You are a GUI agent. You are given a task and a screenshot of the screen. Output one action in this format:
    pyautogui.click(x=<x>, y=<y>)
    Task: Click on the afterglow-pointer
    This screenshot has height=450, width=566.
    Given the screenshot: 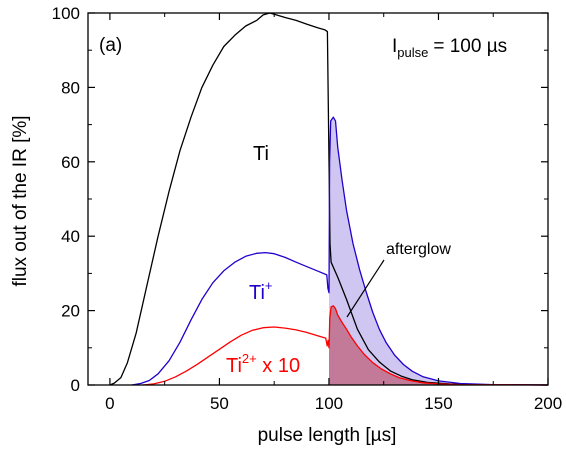 What is the action you would take?
    pyautogui.click(x=365, y=288)
    